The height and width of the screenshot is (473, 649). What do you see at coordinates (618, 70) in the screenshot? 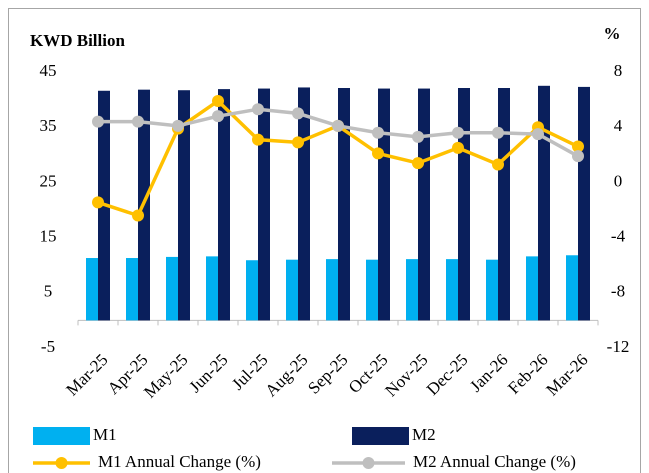
I see `y2-tick-label: 8` at bounding box center [618, 70].